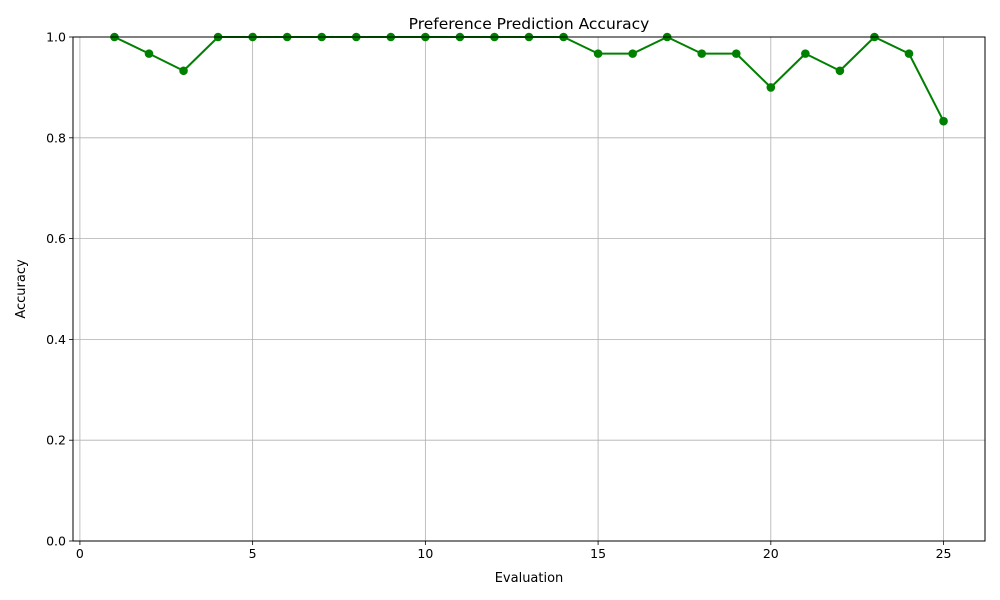  What do you see at coordinates (944, 553) in the screenshot?
I see `x-tick-label: 25` at bounding box center [944, 553].